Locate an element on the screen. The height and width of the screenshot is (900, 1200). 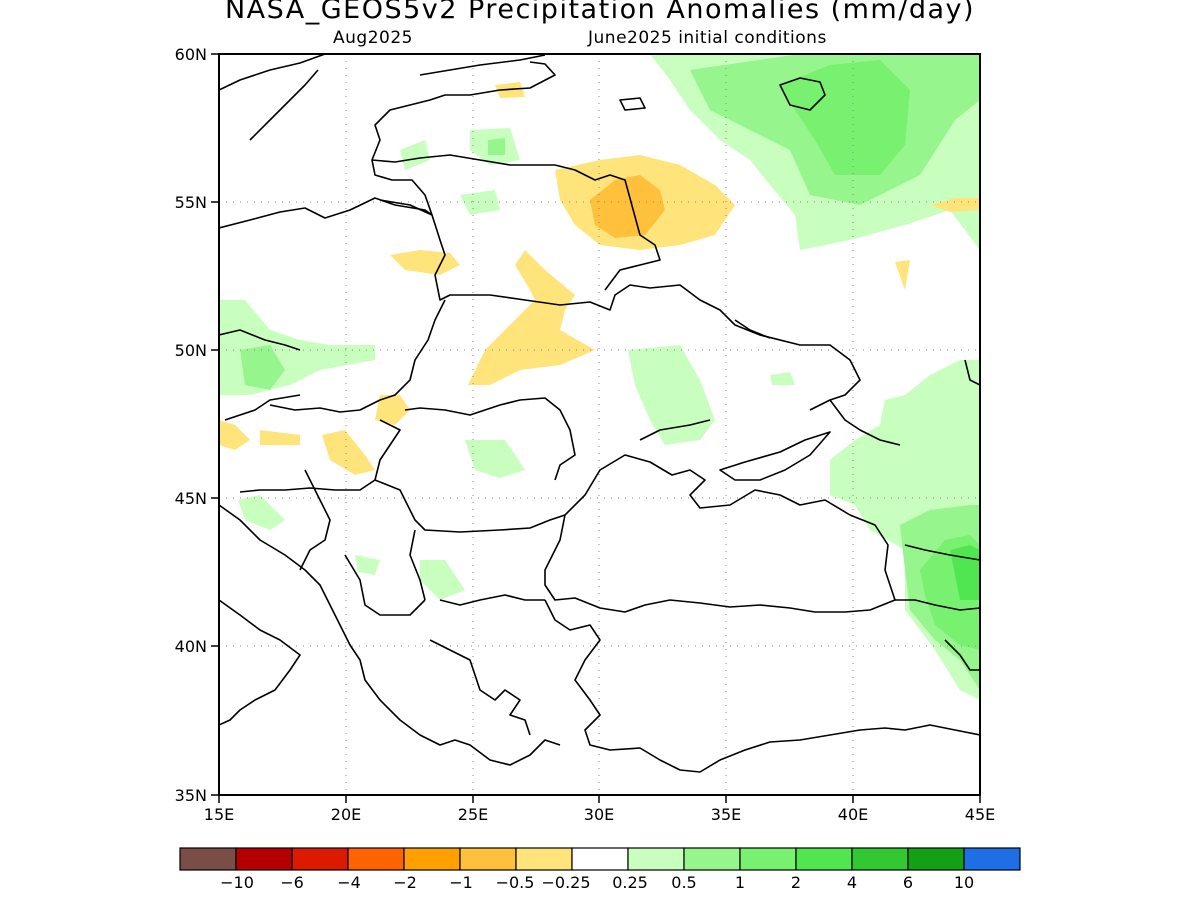
positive-anomaly-ukraine is located at coordinates (671, 395).